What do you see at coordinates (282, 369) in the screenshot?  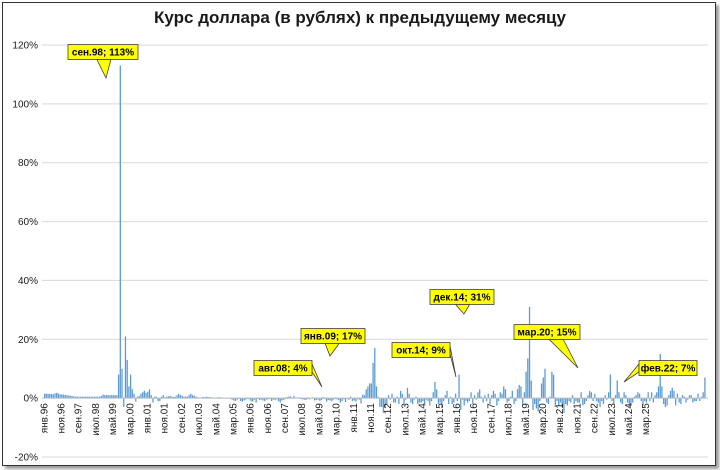 I see `callout-label: авг.08; 4%` at bounding box center [282, 369].